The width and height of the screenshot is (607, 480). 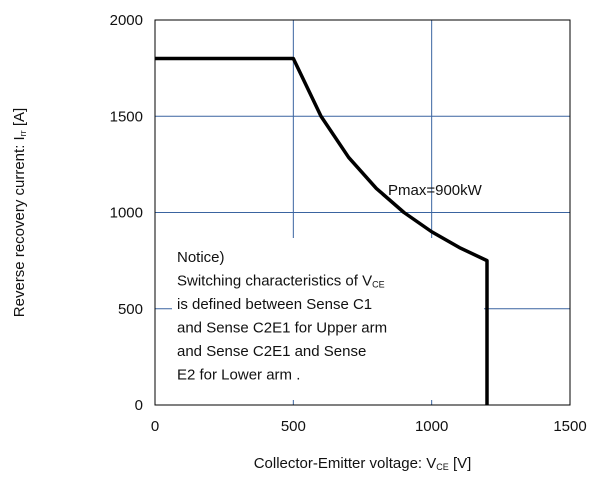 What do you see at coordinates (130, 309) in the screenshot?
I see `y-tick-label: 500` at bounding box center [130, 309].